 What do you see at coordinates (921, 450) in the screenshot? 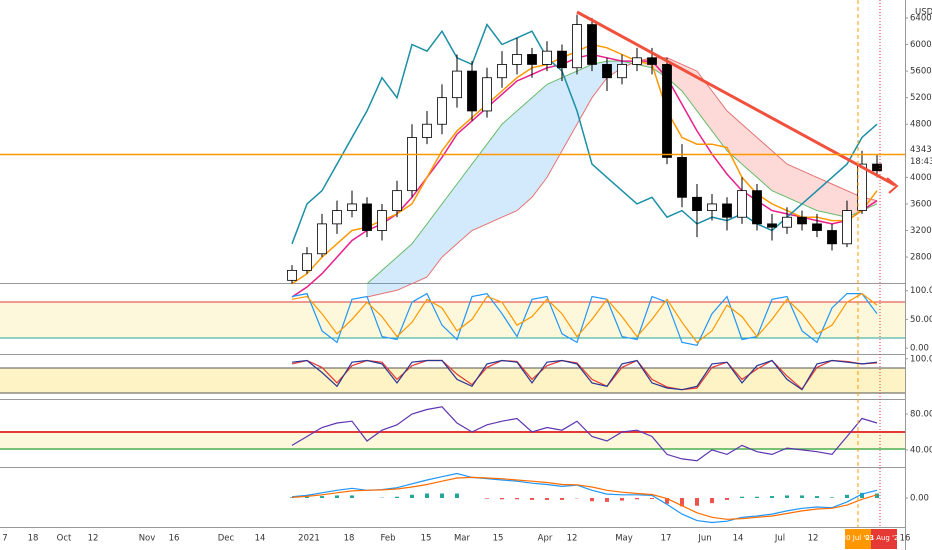
I see `y-tick-label: 40.00` at bounding box center [921, 450].